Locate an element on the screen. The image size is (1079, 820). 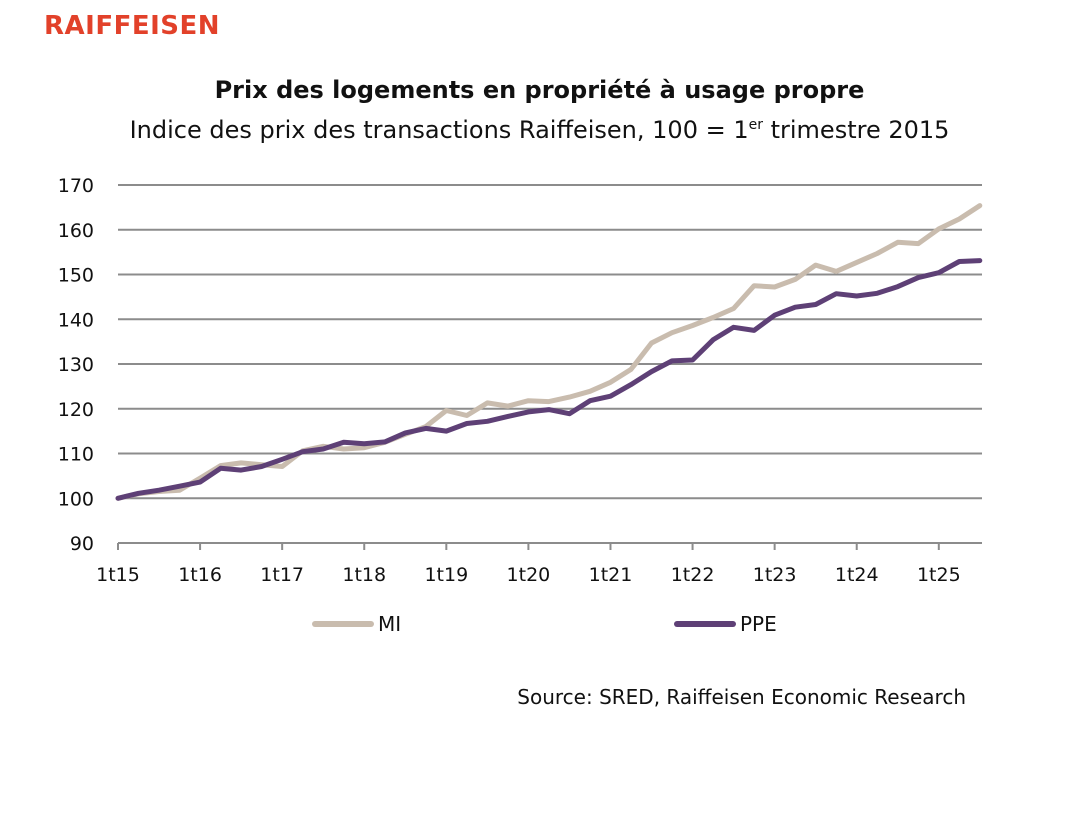
subtitle-text-end: trimestre 2015 is located at coordinates (856, 130).